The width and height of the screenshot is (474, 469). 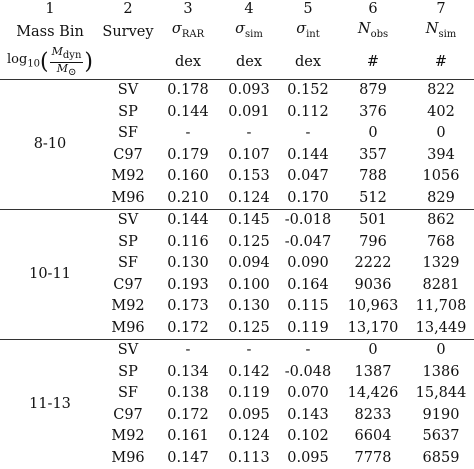 What do you see at coordinates (188, 457) in the screenshot?
I see `sigma-rar-cell: 0.147` at bounding box center [188, 457].